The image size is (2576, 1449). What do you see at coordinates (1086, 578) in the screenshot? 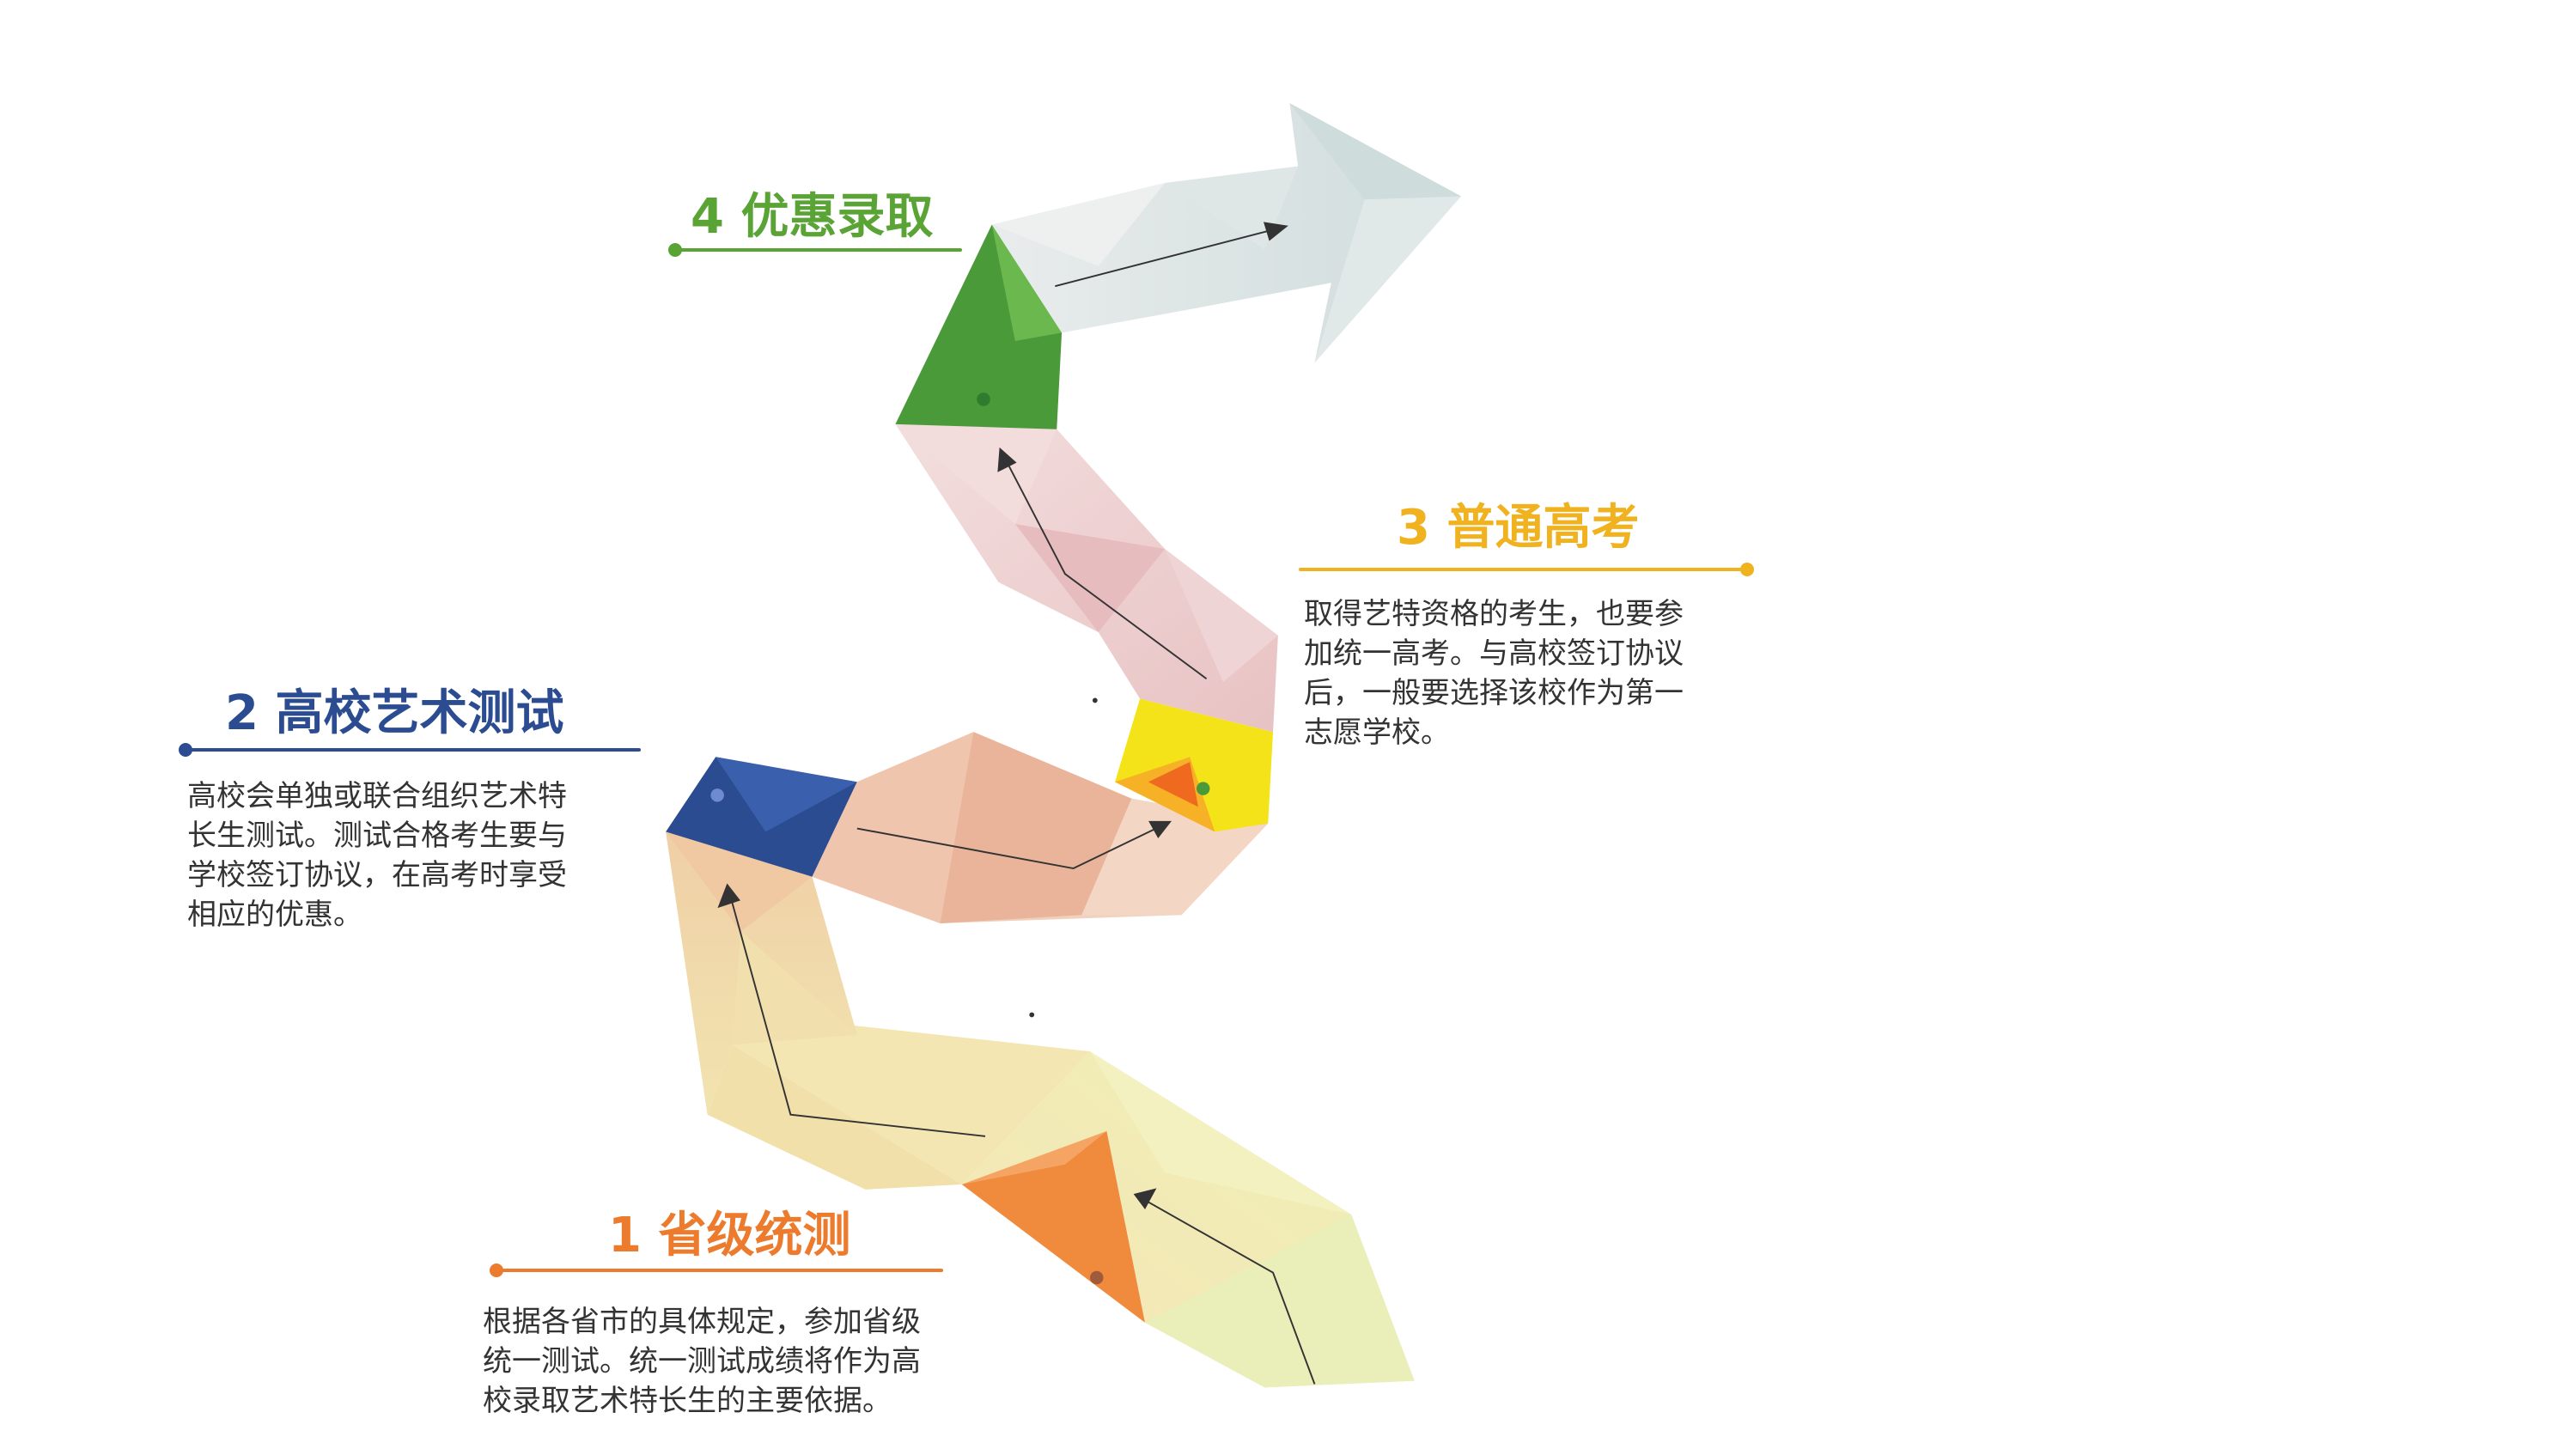
I see `segment-4-facets` at bounding box center [1086, 578].